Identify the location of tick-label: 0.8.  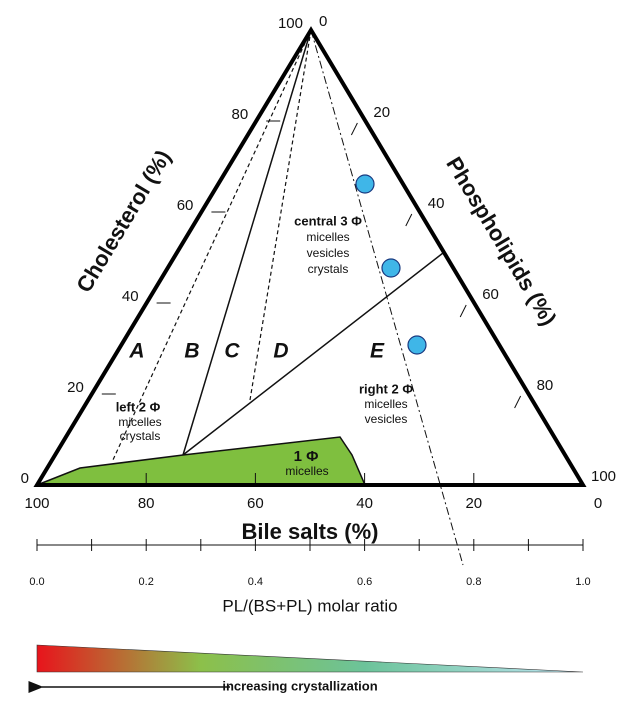
(473, 582).